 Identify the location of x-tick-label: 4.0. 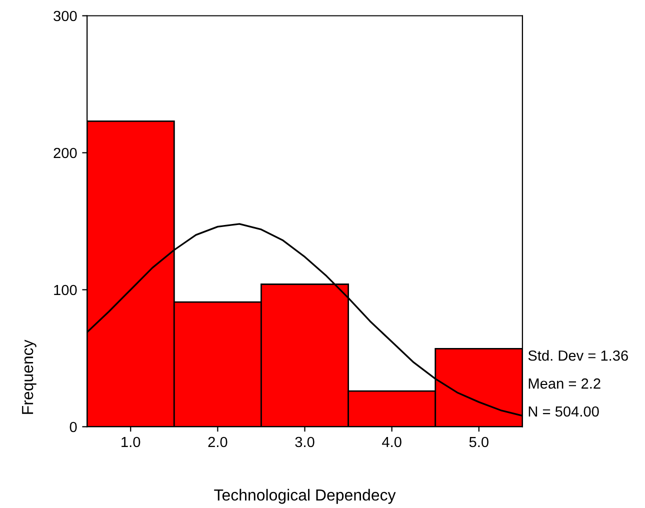
(392, 442).